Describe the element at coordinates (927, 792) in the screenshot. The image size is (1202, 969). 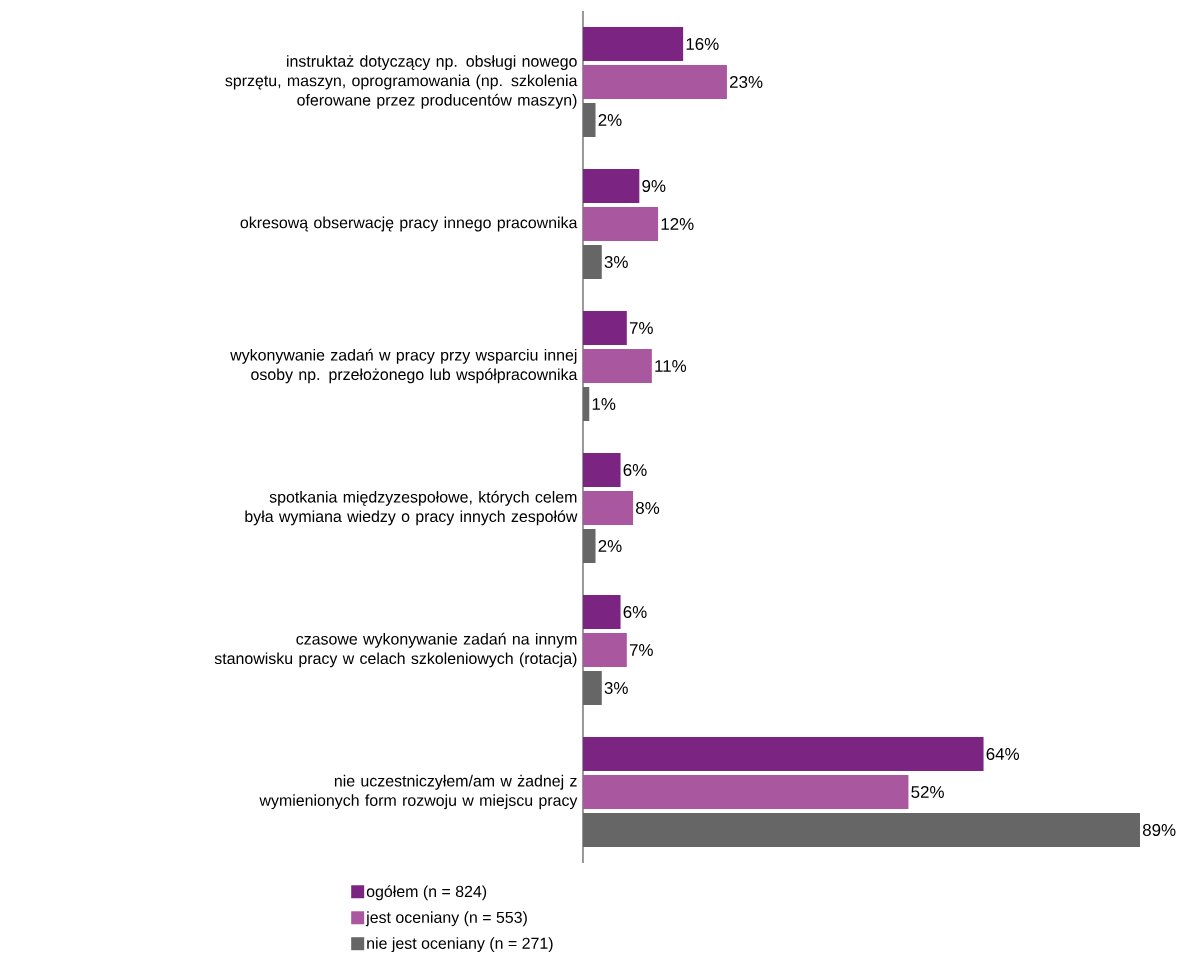
I see `data-label: 52%` at that location.